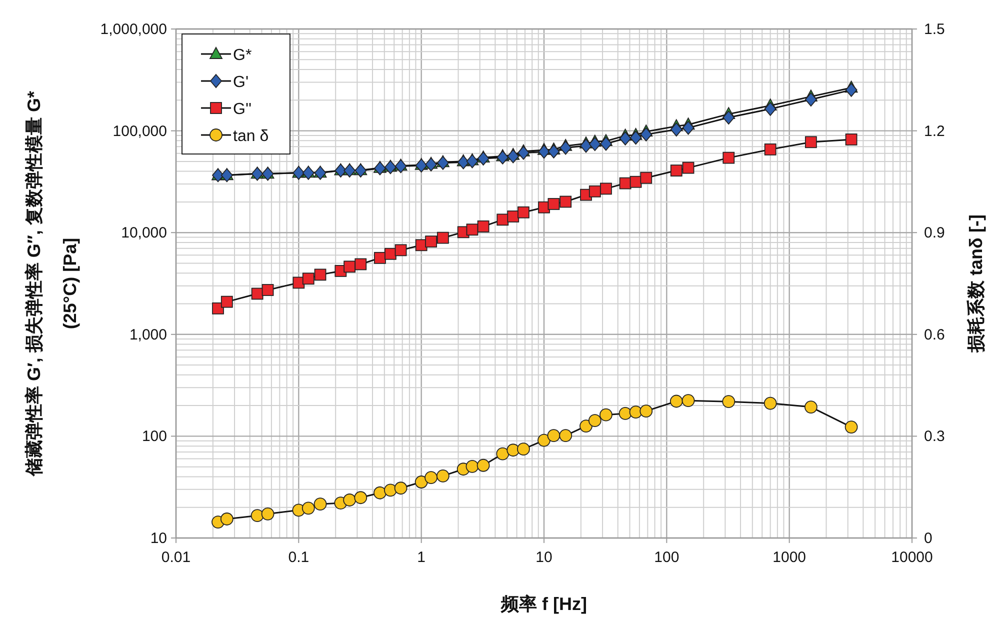 This screenshot has width=1000, height=629. I want to click on y-axis-title: 储藏弹性率 G′, 损失弹性率 G′′, 复数弹性模量 G* (25°C) [Pa], so click(52, 284).